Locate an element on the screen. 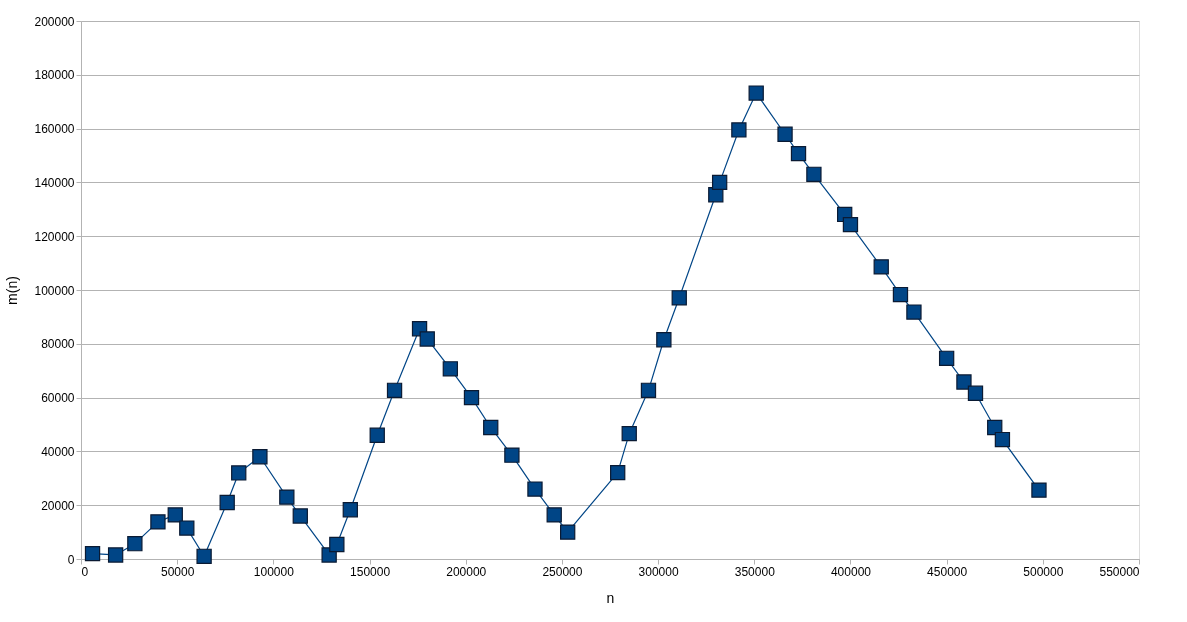 The image size is (1187, 622). x-tick-label: 450000 is located at coordinates (947, 571).